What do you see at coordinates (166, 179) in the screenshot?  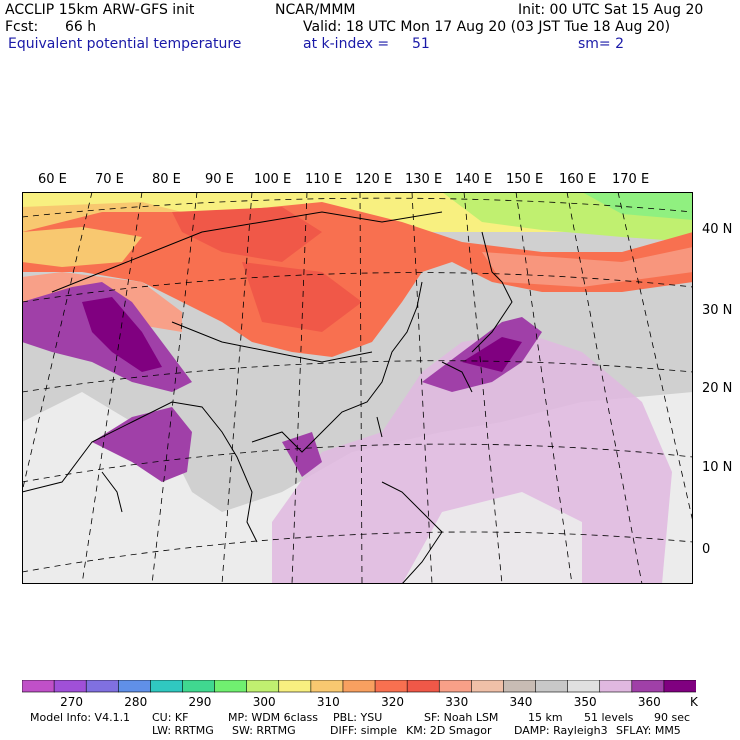 I see `longitude-label: 80 E` at bounding box center [166, 179].